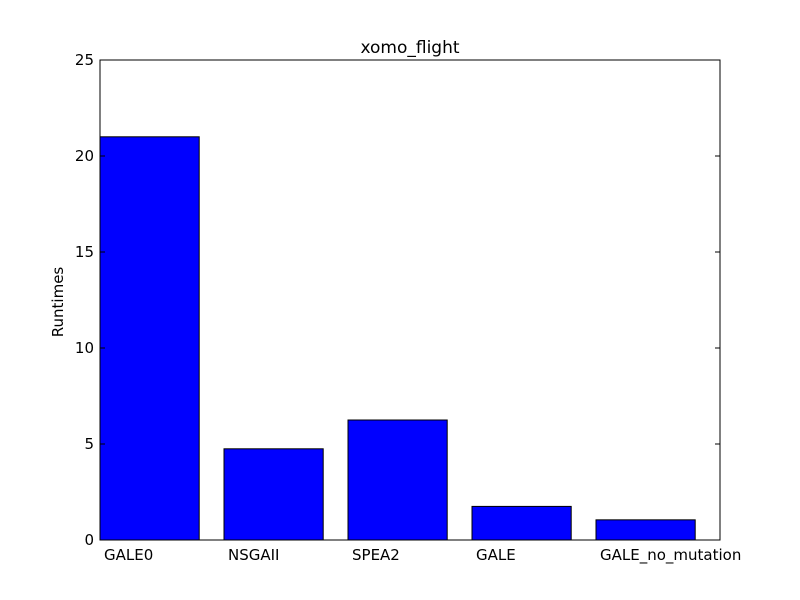 The image size is (800, 600). What do you see at coordinates (376, 555) in the screenshot?
I see `x-tick-label: SPEA2` at bounding box center [376, 555].